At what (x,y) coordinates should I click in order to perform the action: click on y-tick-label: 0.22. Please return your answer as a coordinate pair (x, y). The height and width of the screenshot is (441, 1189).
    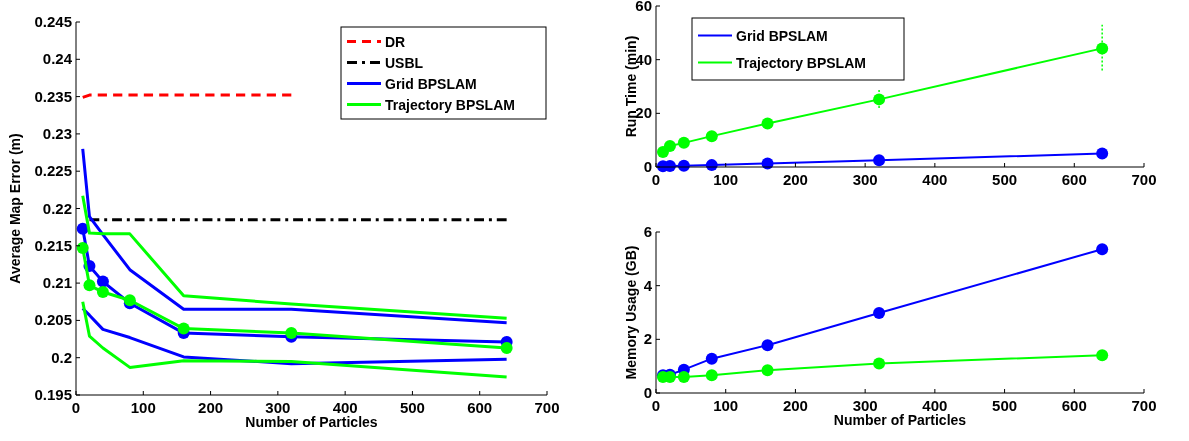
    Looking at the image, I should click on (57, 208).